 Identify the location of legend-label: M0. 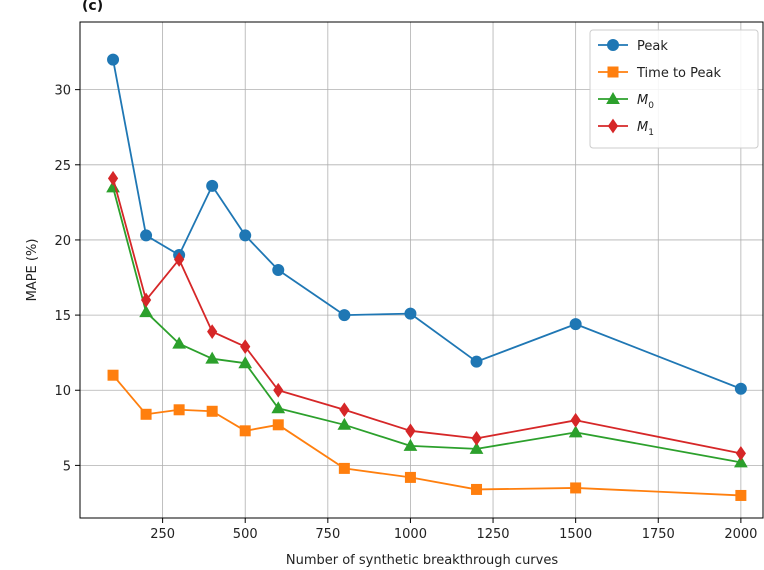
(645, 102).